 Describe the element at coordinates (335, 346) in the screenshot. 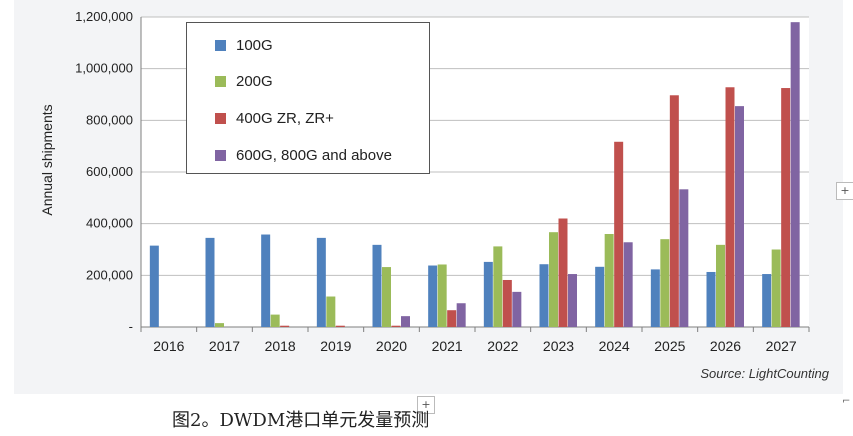

I see `x-tick-label: 2019` at that location.